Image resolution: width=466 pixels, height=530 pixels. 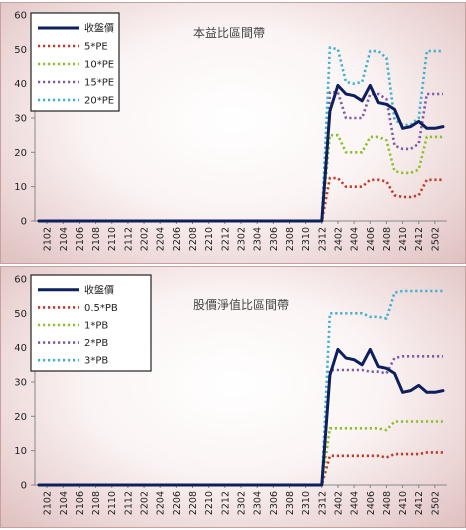 I want to click on legend-label-2: 1*PB, so click(x=96, y=326).